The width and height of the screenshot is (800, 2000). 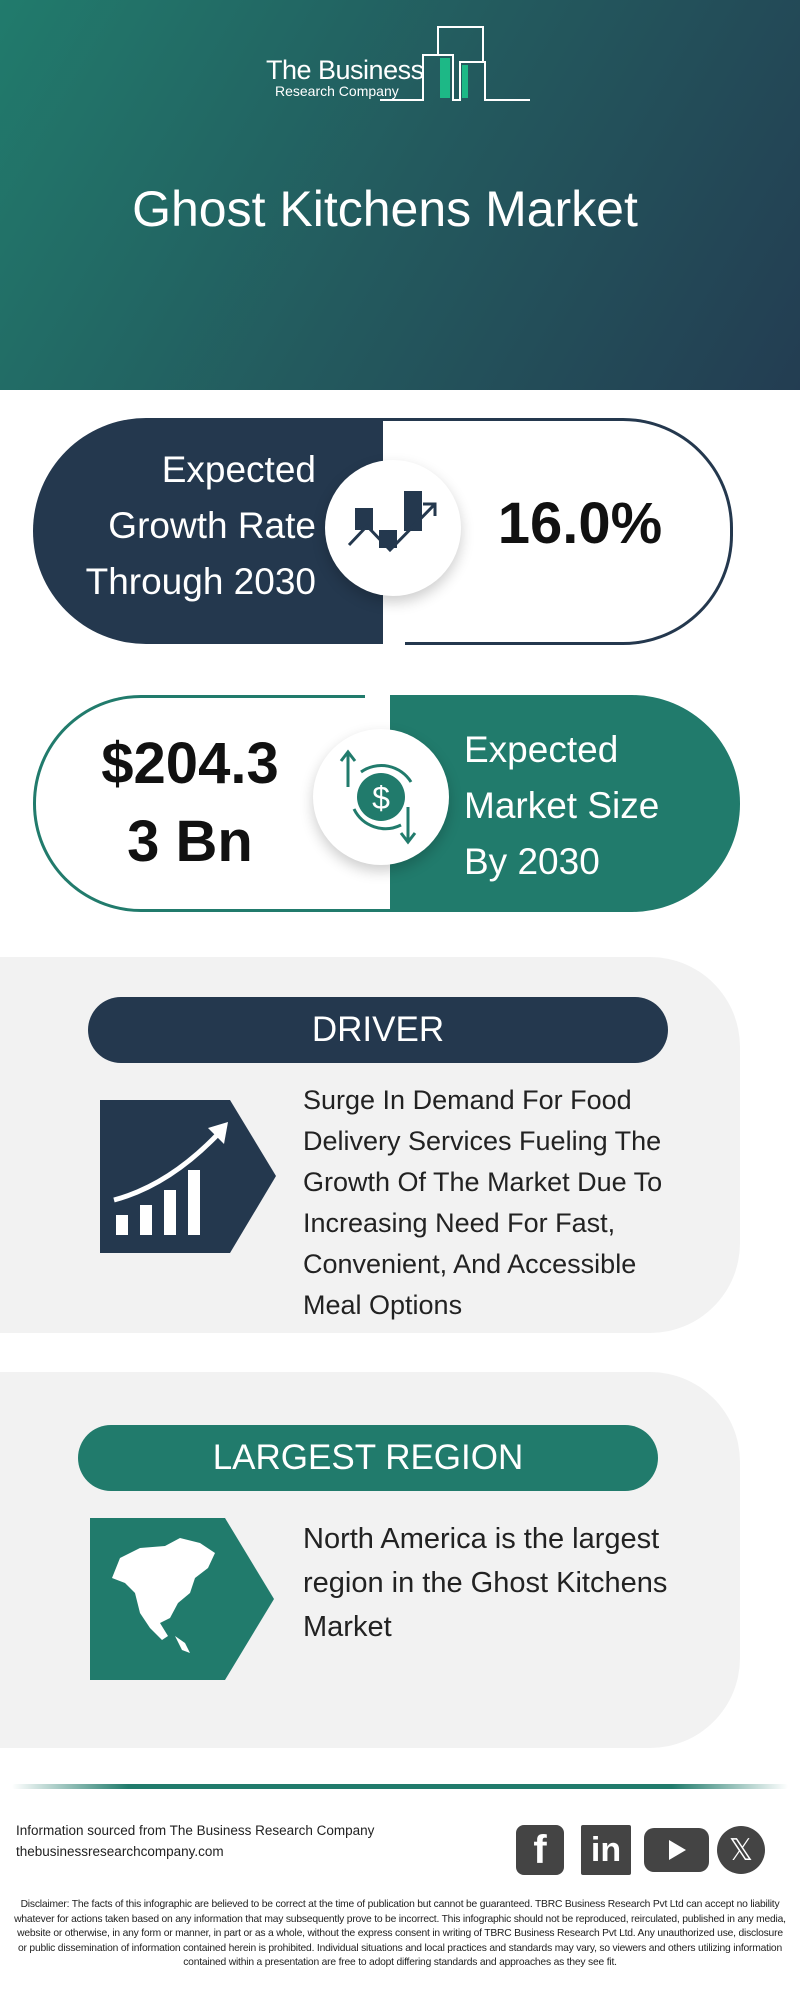 I want to click on logo-buildings-icon, so click(x=455, y=63).